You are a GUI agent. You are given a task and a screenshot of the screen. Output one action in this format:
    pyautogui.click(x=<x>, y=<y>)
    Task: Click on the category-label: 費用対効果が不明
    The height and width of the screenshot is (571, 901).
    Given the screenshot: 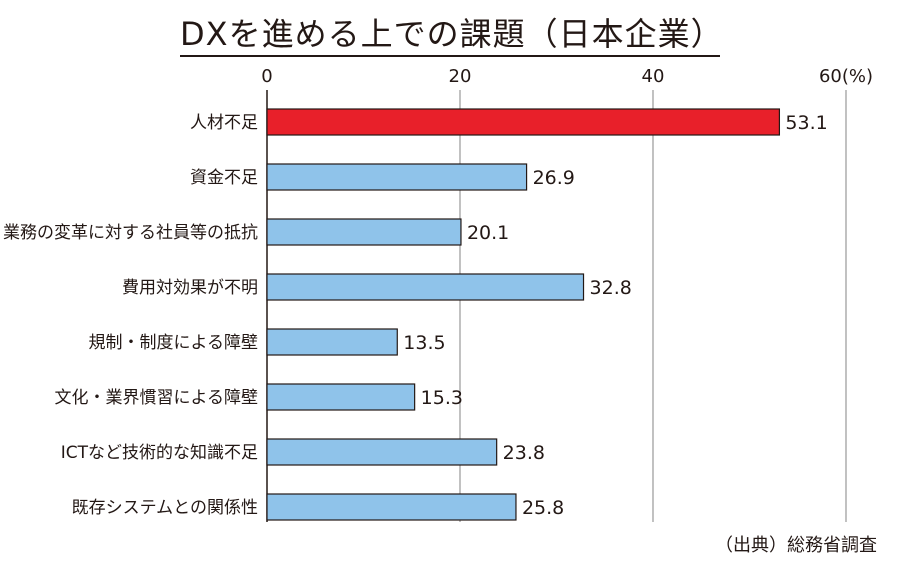 What is the action you would take?
    pyautogui.click(x=190, y=288)
    